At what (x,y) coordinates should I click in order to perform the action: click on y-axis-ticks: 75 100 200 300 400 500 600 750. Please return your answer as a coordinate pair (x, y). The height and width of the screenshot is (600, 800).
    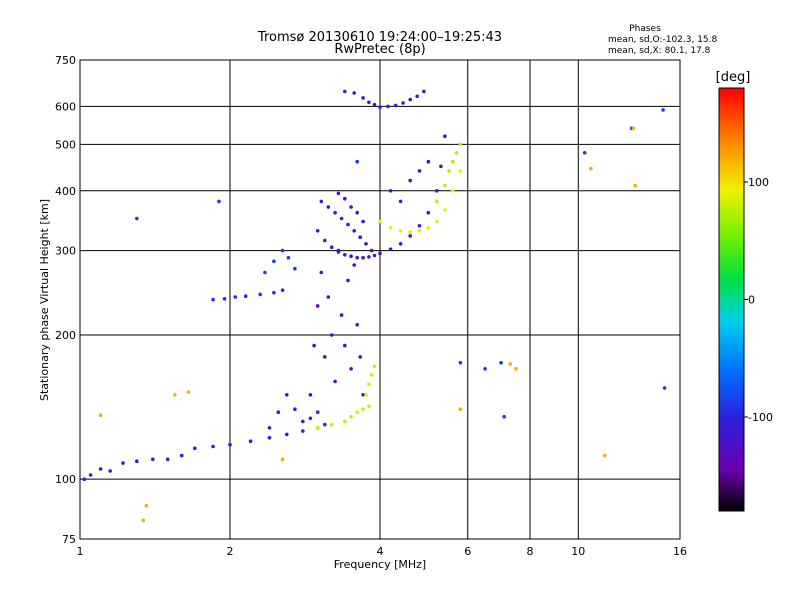
    Looking at the image, I should click on (65, 300).